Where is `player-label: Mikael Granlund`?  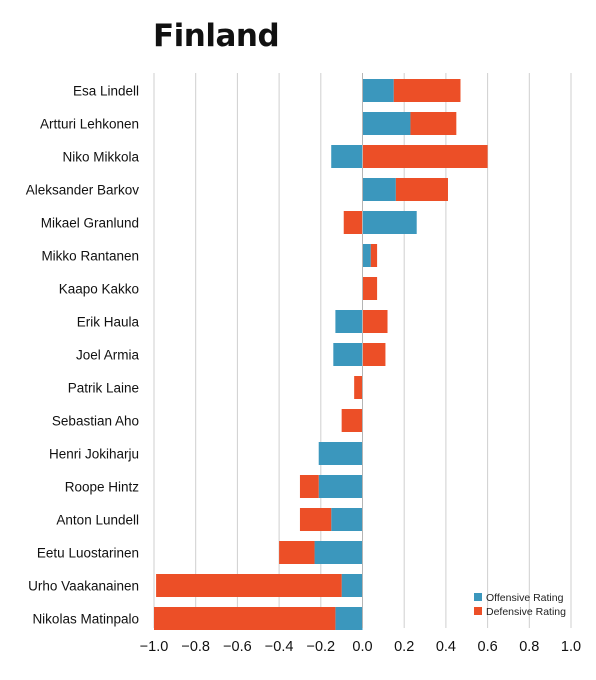
player-label: Mikael Granlund is located at coordinates (90, 223).